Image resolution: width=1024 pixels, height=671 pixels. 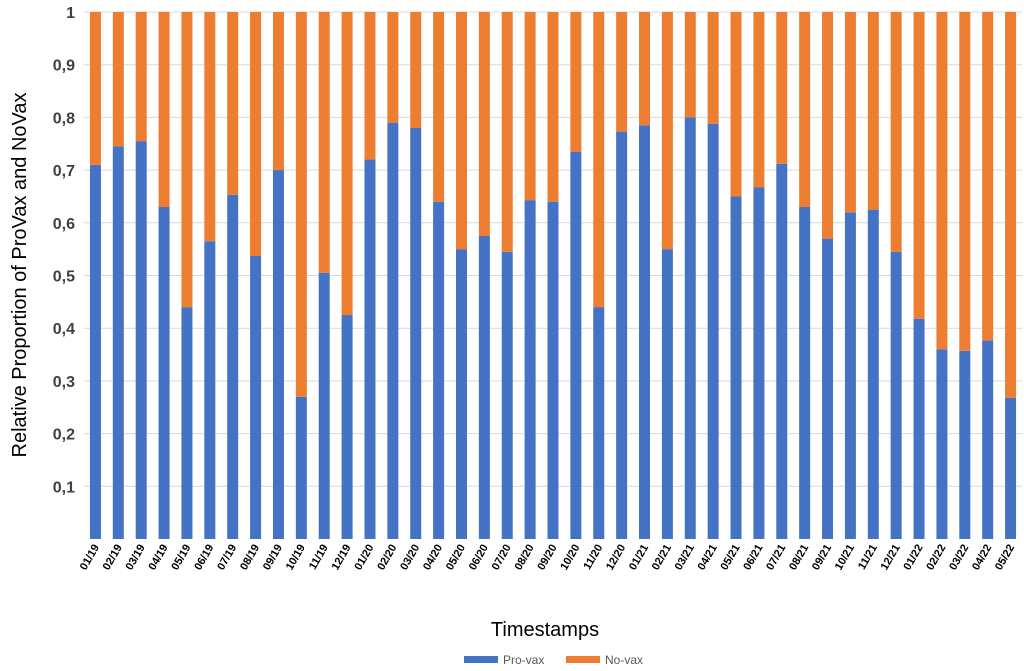 What do you see at coordinates (64, 329) in the screenshot?
I see `y-tick-label: 0,4` at bounding box center [64, 329].